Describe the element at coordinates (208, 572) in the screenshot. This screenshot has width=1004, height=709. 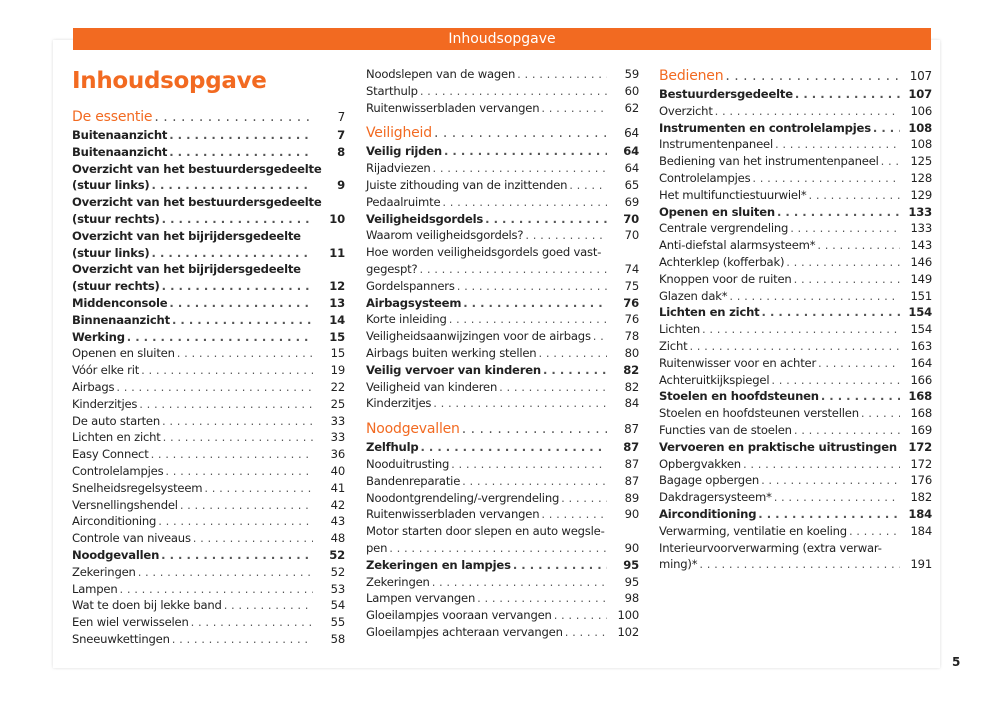
I see `toc-entry: Zekeringen 52` at that location.